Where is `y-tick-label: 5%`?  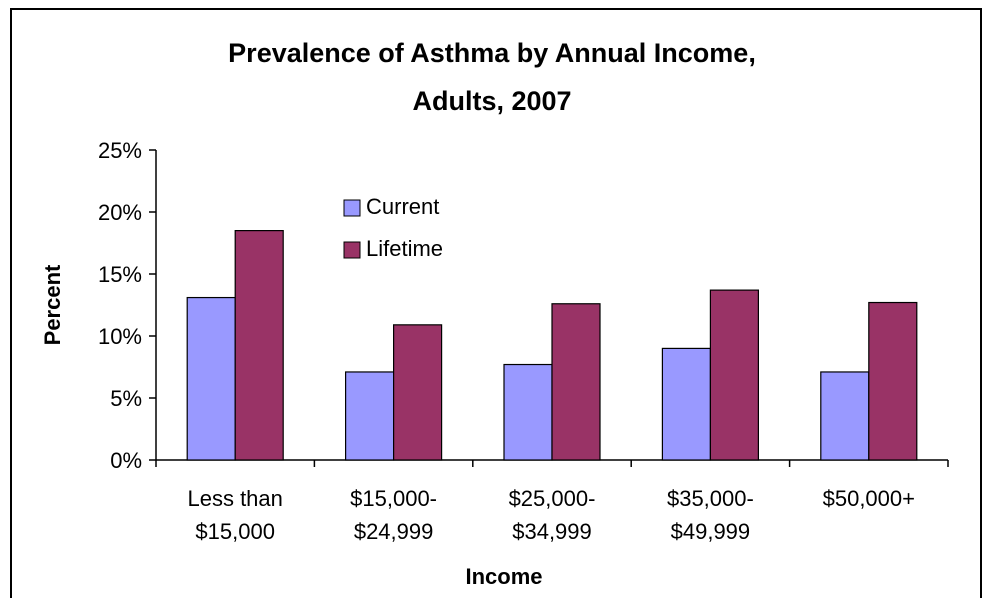
y-tick-label: 5% is located at coordinates (126, 398).